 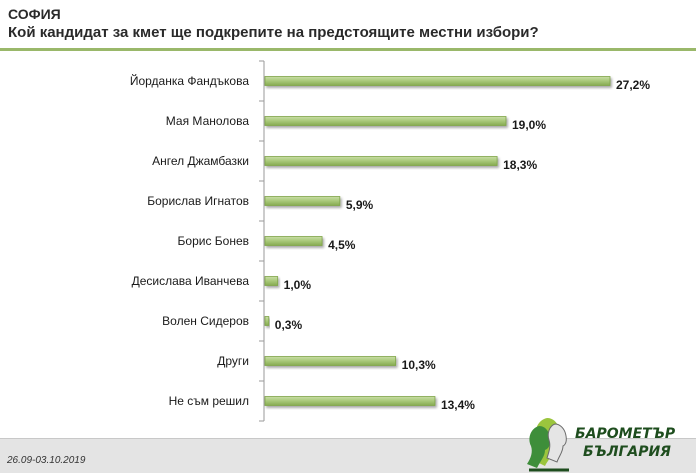 I want to click on value-label: 5,9%, so click(x=360, y=205).